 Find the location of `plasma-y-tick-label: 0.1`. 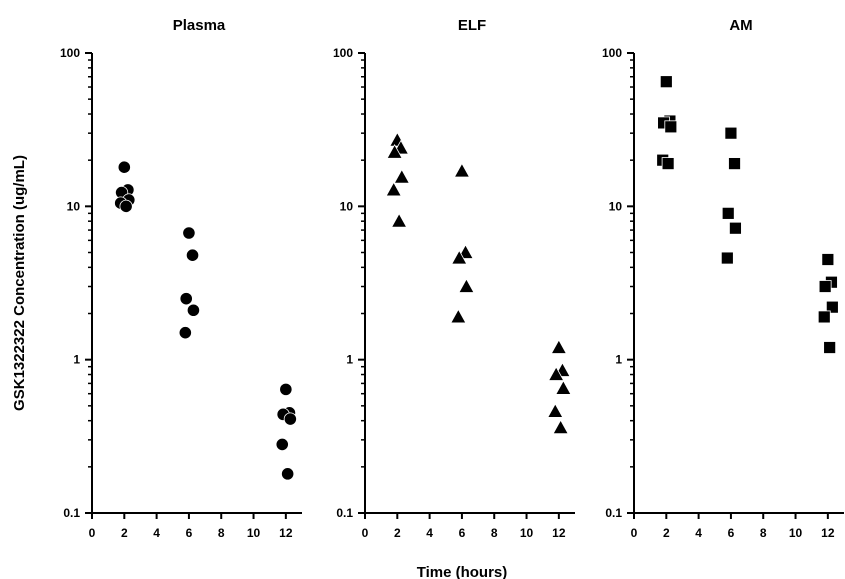

plasma-y-tick-label: 0.1 is located at coordinates (71, 513).